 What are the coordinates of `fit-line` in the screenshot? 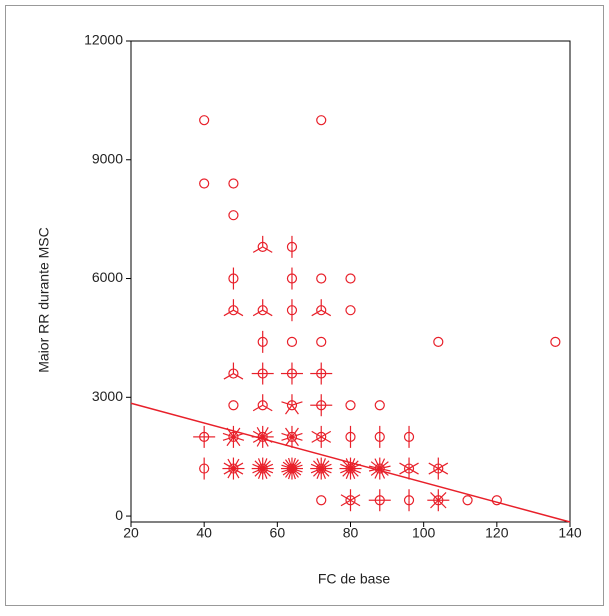 It's located at (350, 462).